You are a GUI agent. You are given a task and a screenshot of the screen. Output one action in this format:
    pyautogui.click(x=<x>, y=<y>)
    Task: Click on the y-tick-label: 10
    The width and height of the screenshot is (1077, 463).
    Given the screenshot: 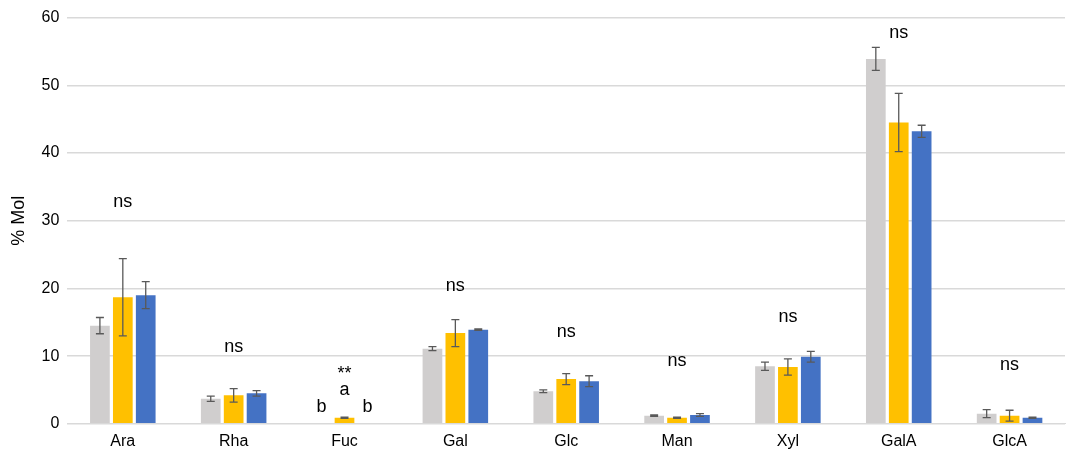 What is the action you would take?
    pyautogui.click(x=50, y=355)
    